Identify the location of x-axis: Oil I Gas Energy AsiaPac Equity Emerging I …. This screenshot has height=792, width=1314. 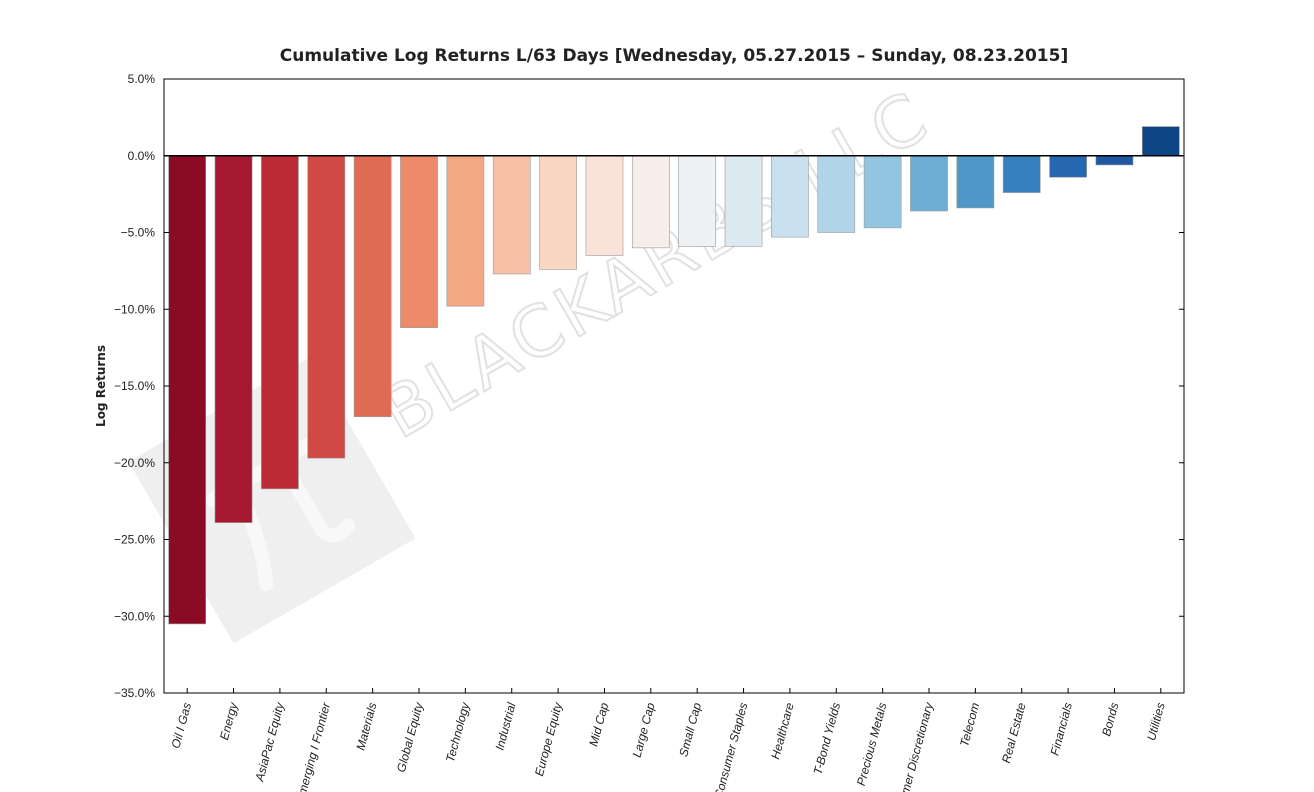
(668, 740).